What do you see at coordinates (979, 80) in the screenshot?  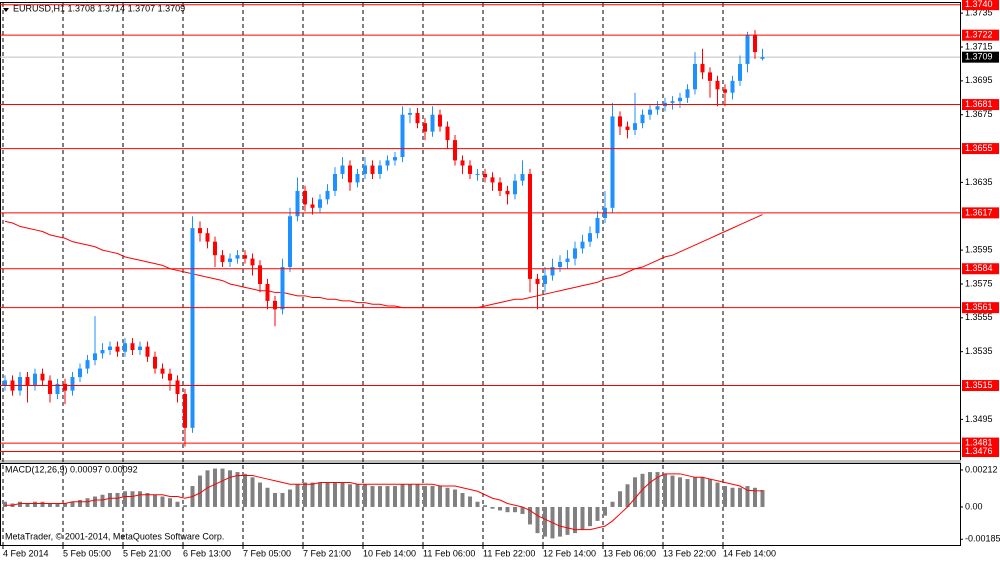 I see `y-tick-label: 1.3695` at bounding box center [979, 80].